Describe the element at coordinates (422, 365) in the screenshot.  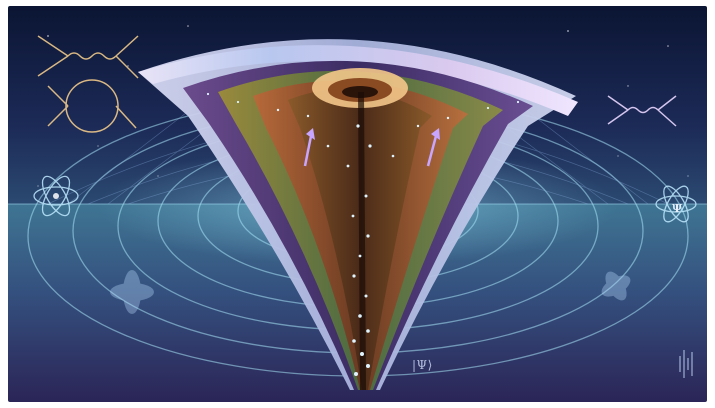
I see `ket-label: |Ψ⟩` at that location.